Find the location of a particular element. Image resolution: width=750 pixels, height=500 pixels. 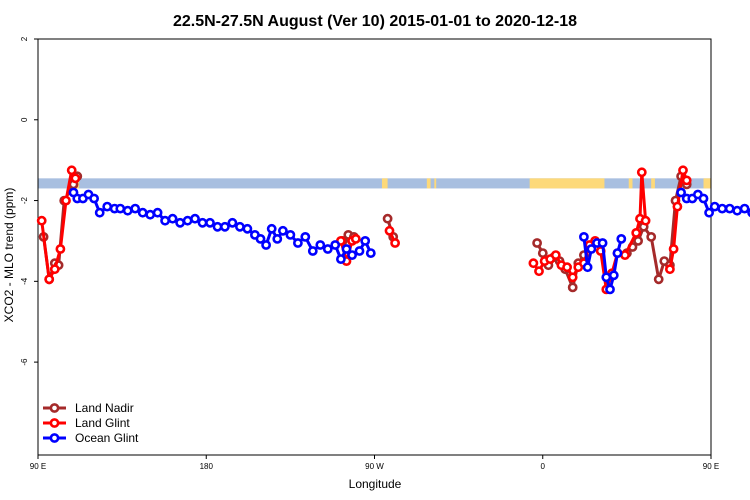

legend-entry: Land Glint is located at coordinates (86, 423).